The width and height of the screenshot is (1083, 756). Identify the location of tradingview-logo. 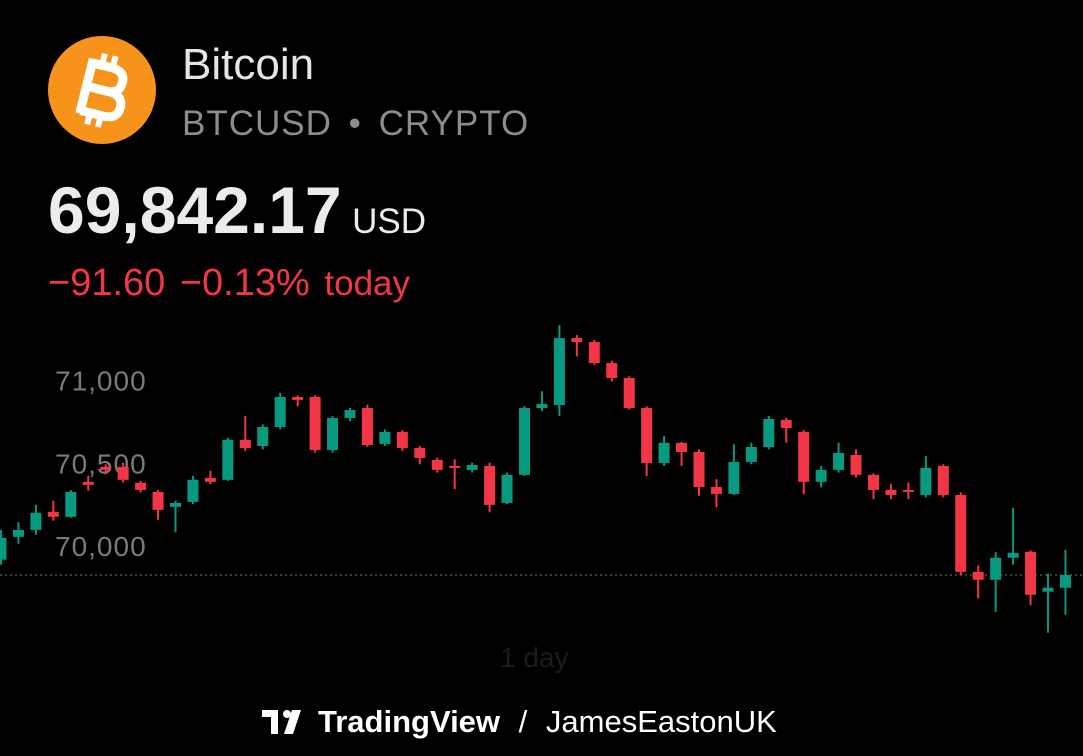
(281, 722).